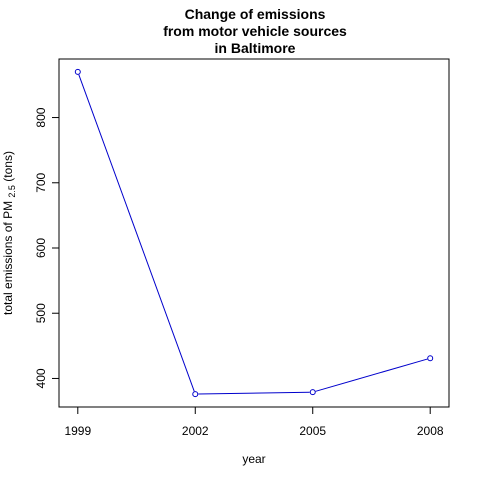 The height and width of the screenshot is (480, 480). I want to click on x-axis: 1999 2002 2005 2008, so click(254, 422).